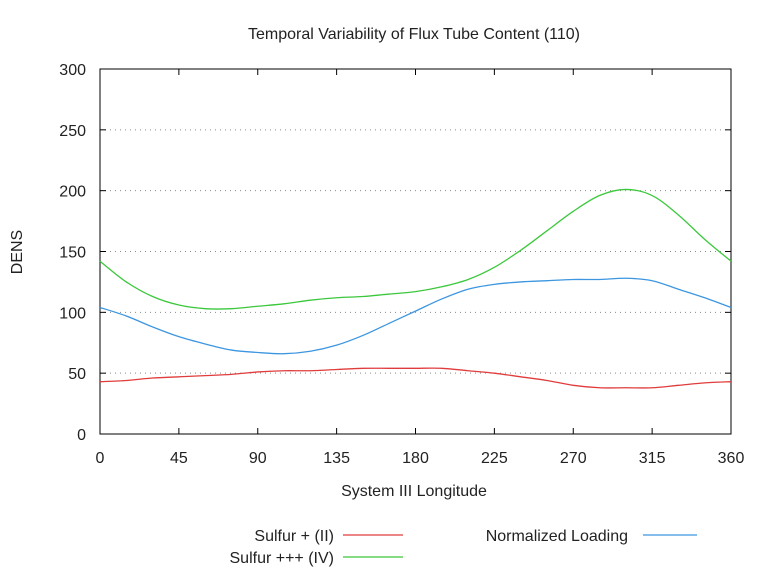 The height and width of the screenshot is (576, 768). What do you see at coordinates (414, 491) in the screenshot?
I see `x-axis-label: System III Longitude` at bounding box center [414, 491].